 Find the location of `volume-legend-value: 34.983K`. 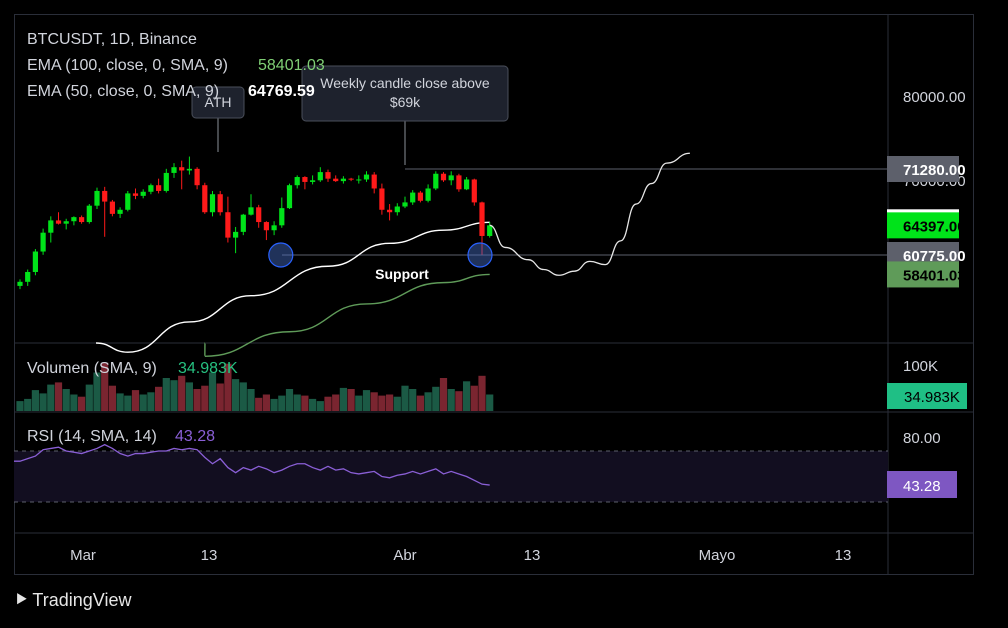

volume-legend-value: 34.983K is located at coordinates (208, 368).